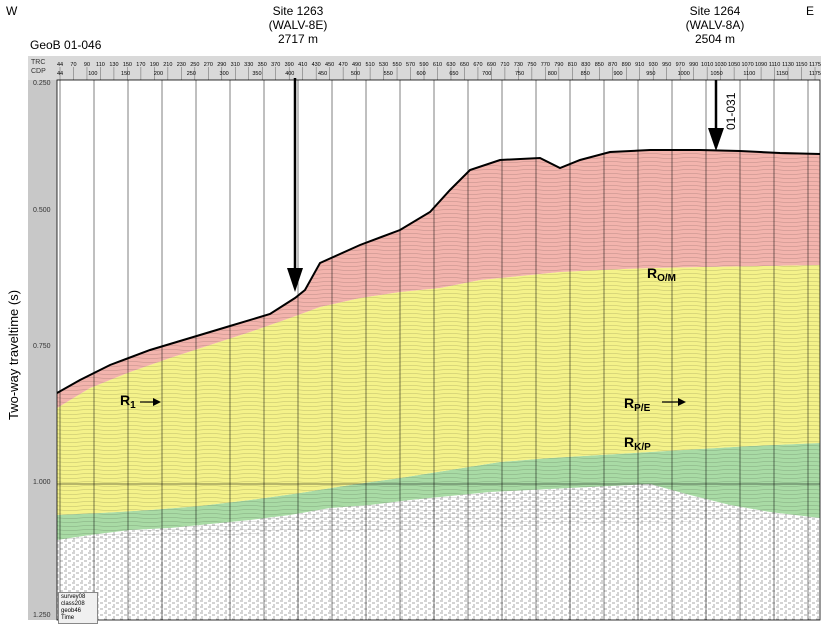 The width and height of the screenshot is (825, 626). I want to click on cdp-tick-label: 800, so click(552, 74).